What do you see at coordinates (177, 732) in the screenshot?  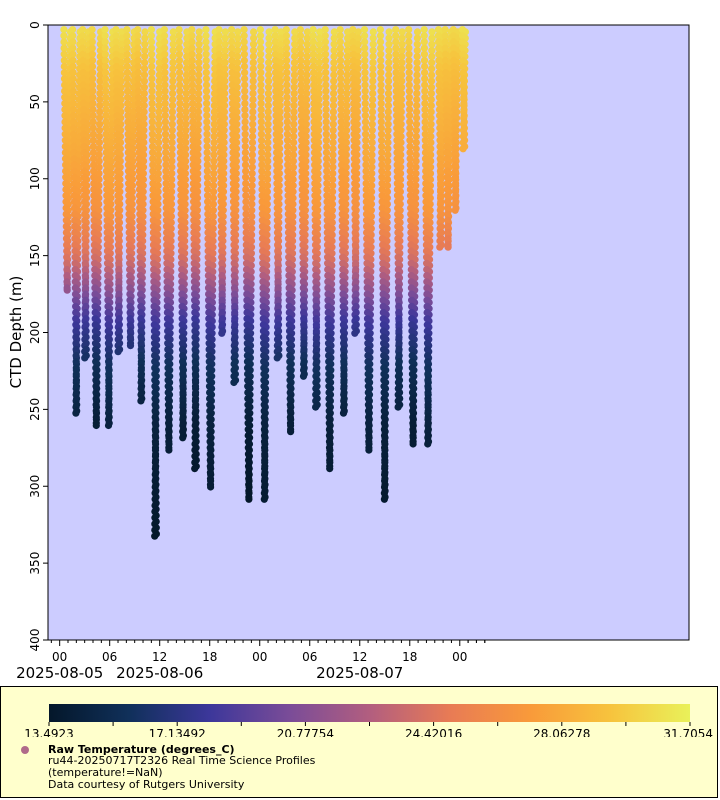 I see `colorbar-tick-label: 17.13492` at bounding box center [177, 732].